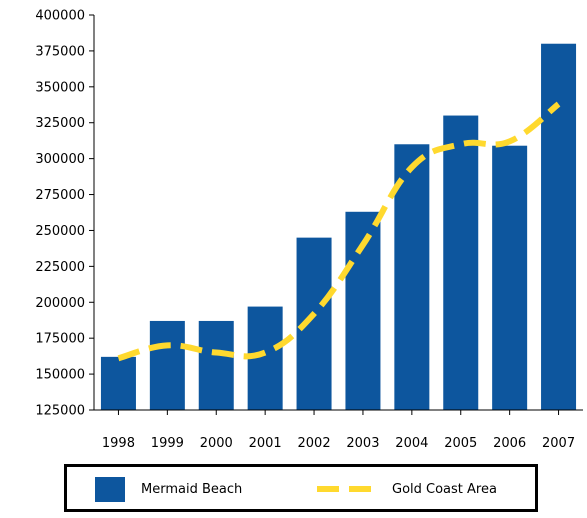 This screenshot has height=518, width=587. I want to click on bar-2005, so click(461, 262).